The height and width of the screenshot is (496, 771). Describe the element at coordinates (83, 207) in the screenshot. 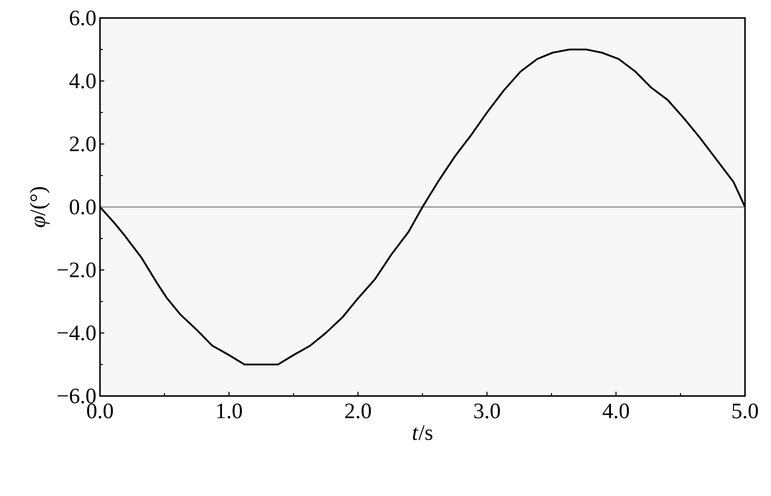

I see `y-tick-label: 0.0` at that location.